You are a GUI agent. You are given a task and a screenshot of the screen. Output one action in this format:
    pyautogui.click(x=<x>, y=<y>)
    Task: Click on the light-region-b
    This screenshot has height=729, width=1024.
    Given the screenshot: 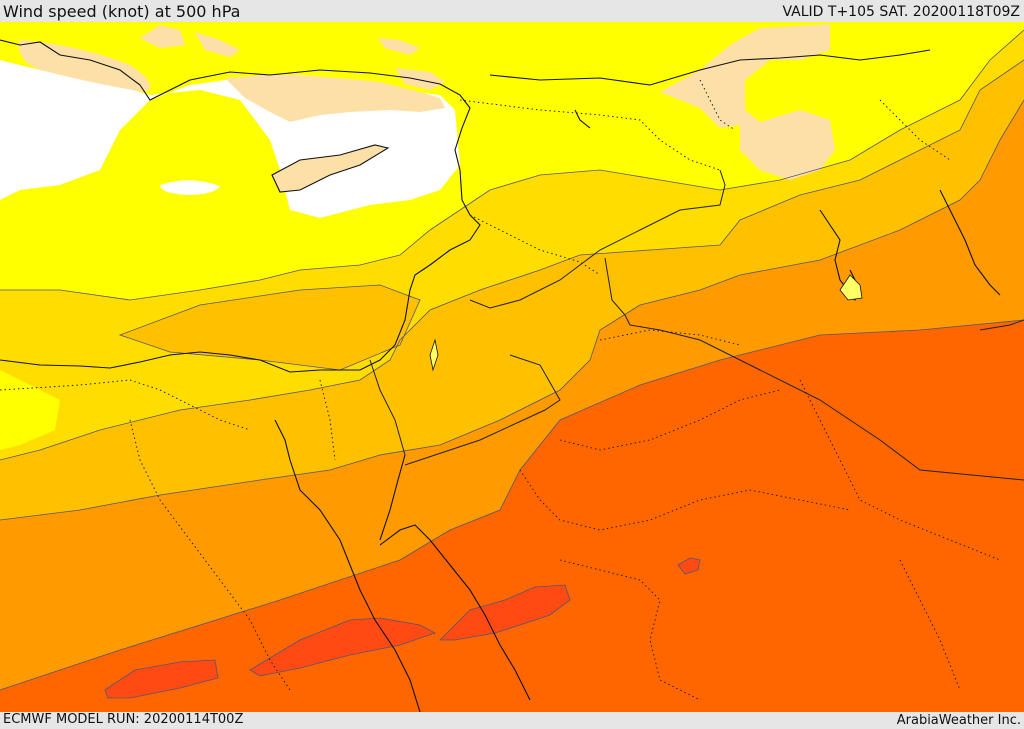 What is the action you would take?
    pyautogui.click(x=399, y=46)
    